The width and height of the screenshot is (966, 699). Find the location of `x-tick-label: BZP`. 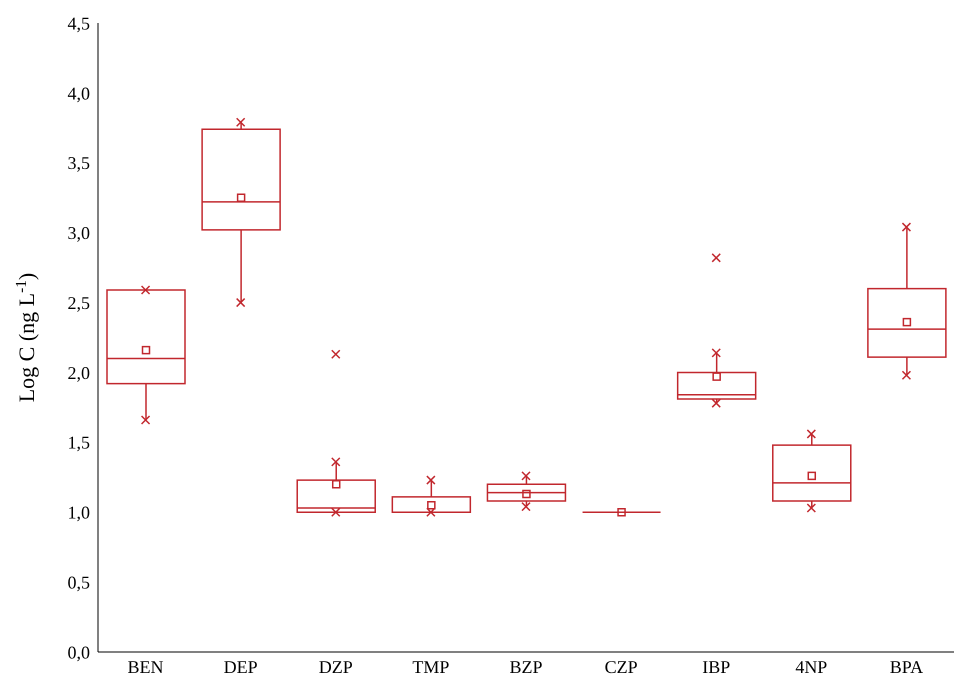

x-tick-label: BZP is located at coordinates (526, 666).